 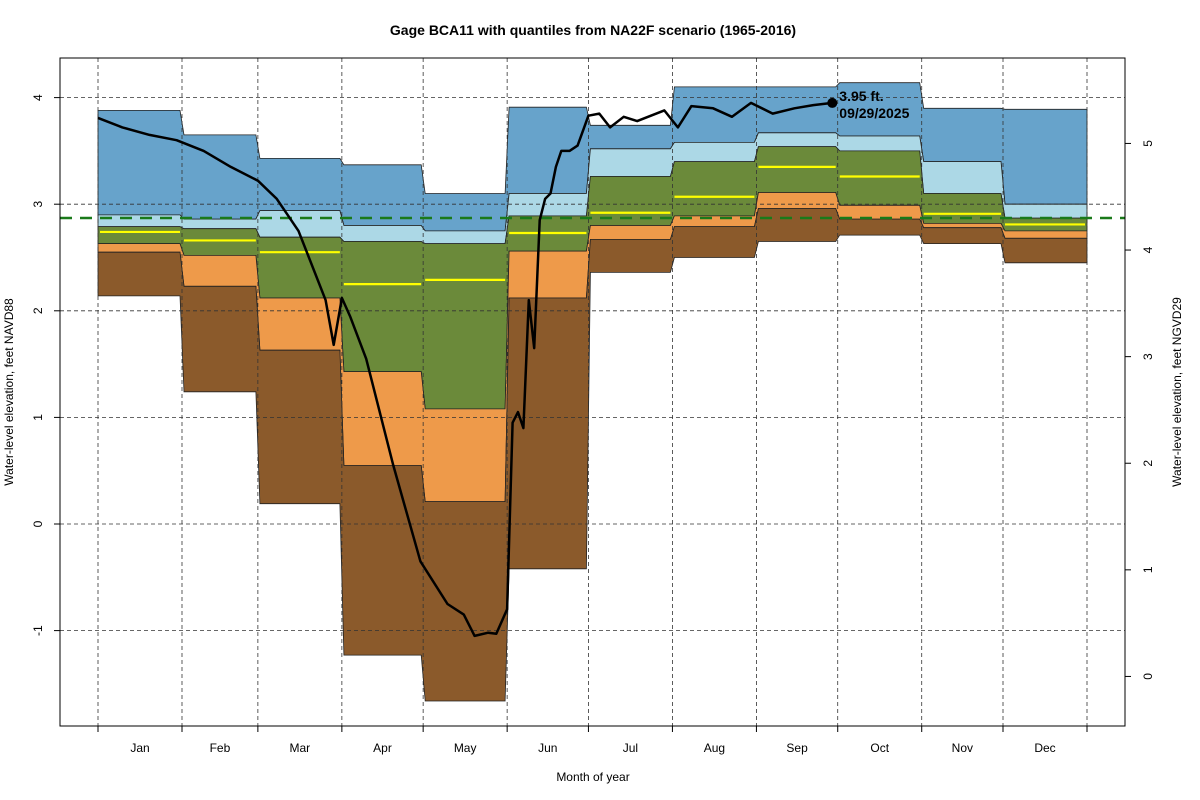 I want to click on y-tick-label-left: 2, so click(x=38, y=310).